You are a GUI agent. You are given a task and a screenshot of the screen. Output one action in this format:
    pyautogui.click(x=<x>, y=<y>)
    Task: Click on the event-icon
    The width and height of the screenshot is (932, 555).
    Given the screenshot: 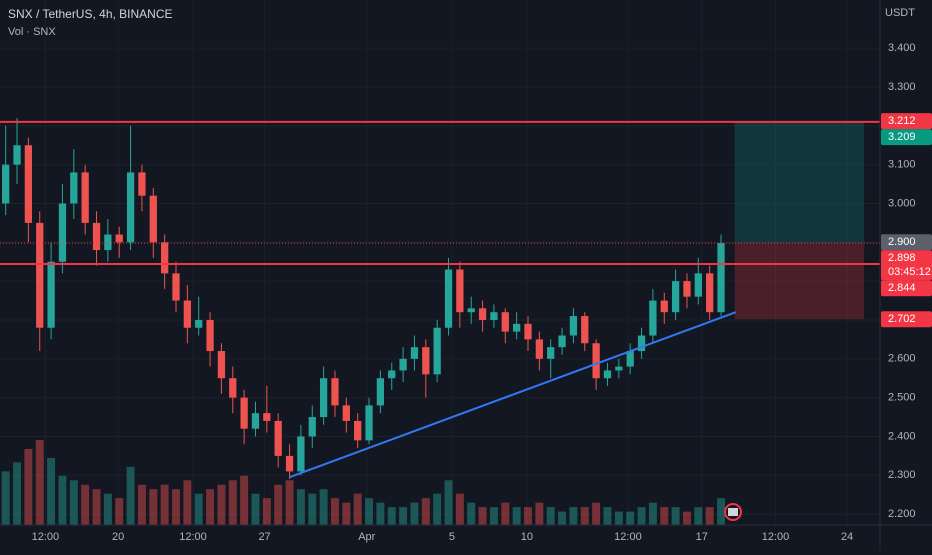 What is the action you would take?
    pyautogui.click(x=733, y=512)
    